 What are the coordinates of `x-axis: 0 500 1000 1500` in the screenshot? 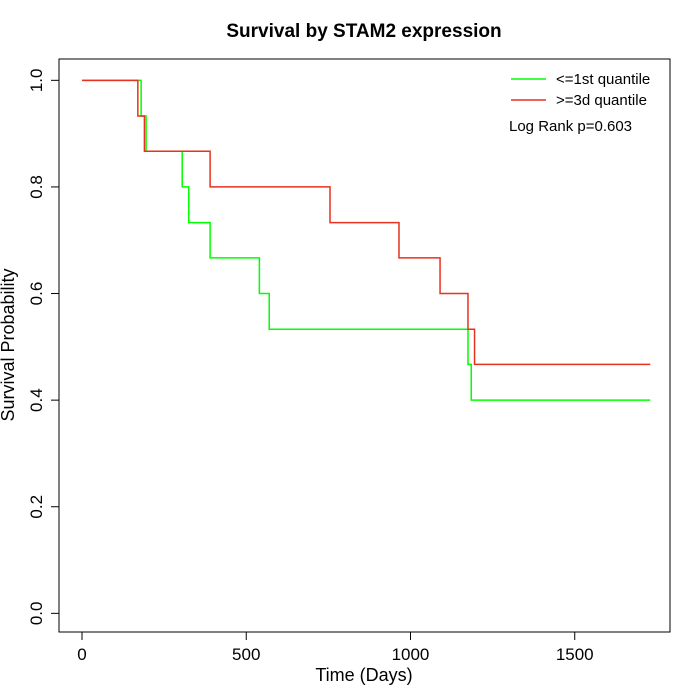 It's located at (335, 647).